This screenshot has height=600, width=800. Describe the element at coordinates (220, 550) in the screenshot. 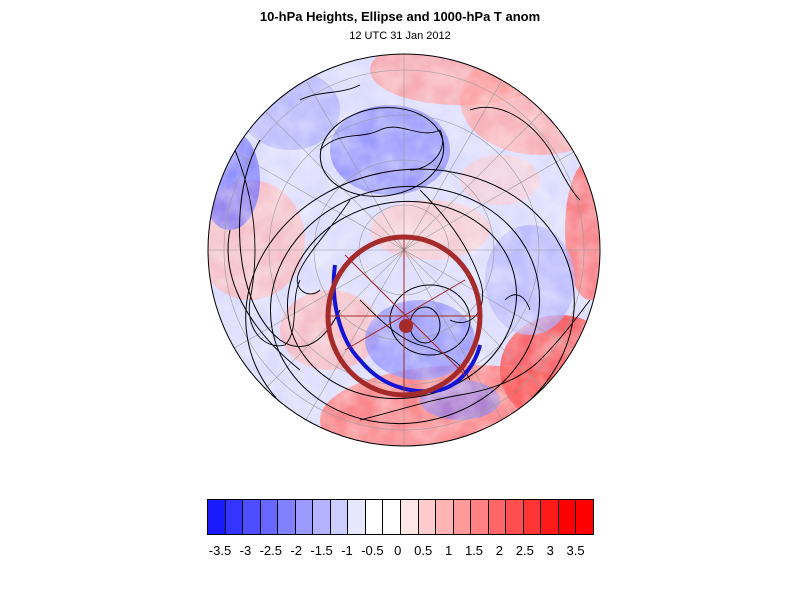

I see `colorbar-tick-label: -3.5` at that location.